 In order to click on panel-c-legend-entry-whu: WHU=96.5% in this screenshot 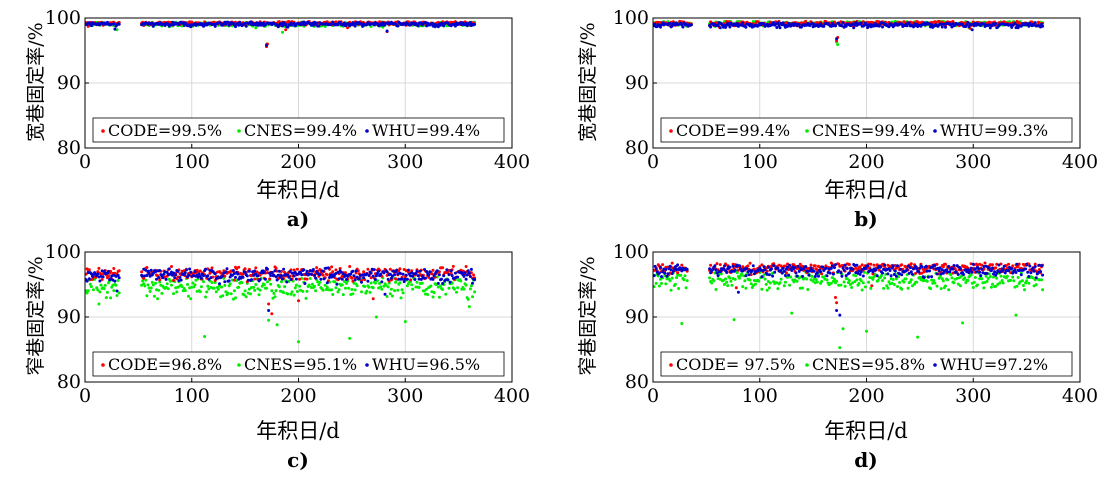, I will do `click(426, 364)`.